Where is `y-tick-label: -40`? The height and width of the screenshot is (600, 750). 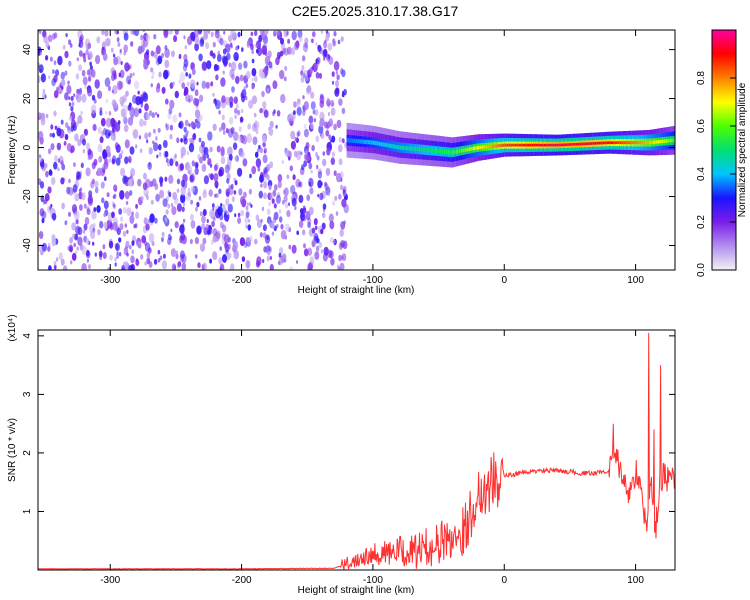
y-tick-label: -40 is located at coordinates (27, 245).